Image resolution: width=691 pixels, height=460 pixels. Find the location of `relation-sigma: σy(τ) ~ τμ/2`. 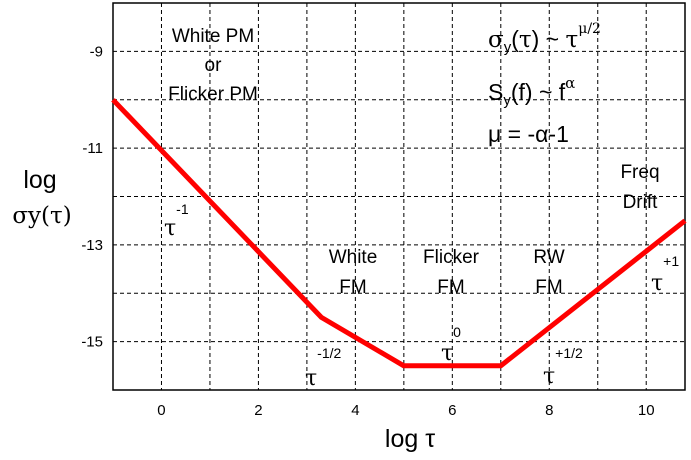

relation-sigma: σy(τ) ~ τμ/2 is located at coordinates (544, 38).